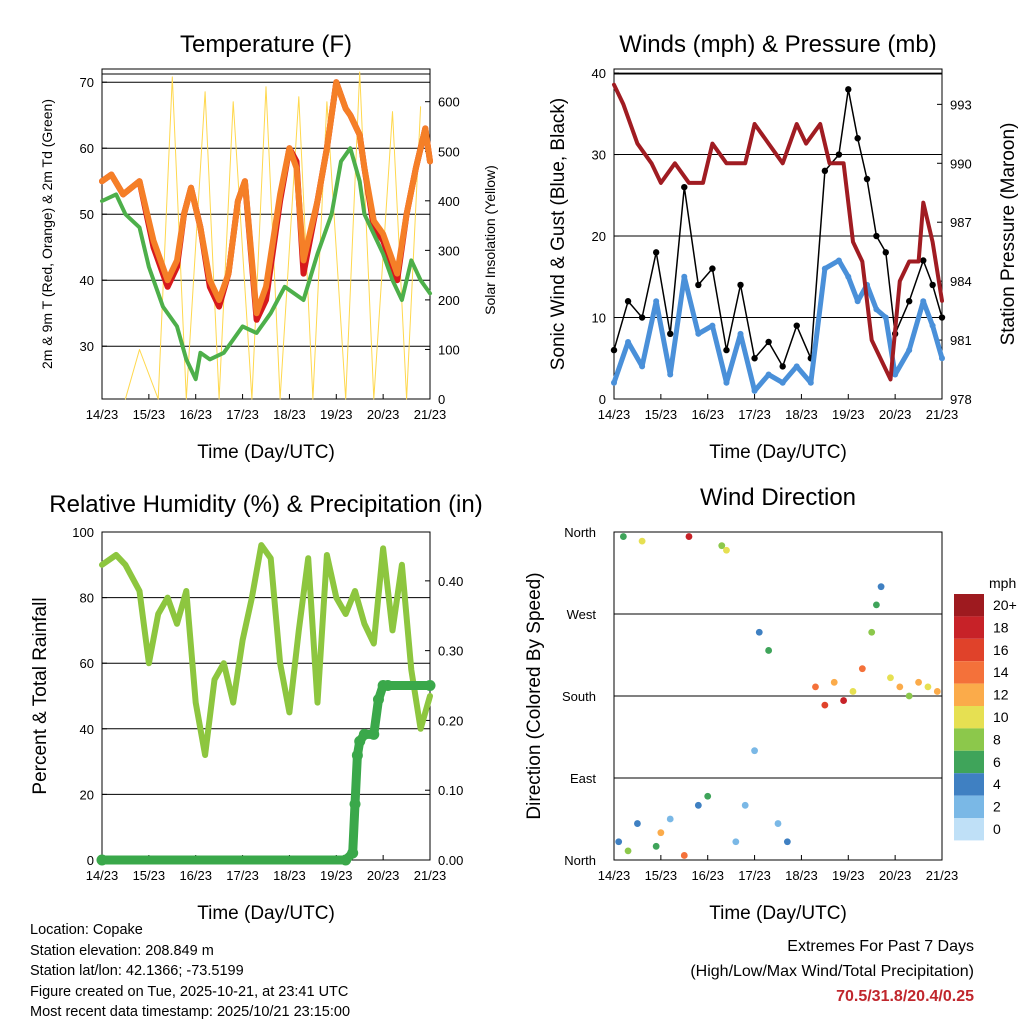  Describe the element at coordinates (961, 222) in the screenshot. I see `y2-tick-label: 987` at that location.